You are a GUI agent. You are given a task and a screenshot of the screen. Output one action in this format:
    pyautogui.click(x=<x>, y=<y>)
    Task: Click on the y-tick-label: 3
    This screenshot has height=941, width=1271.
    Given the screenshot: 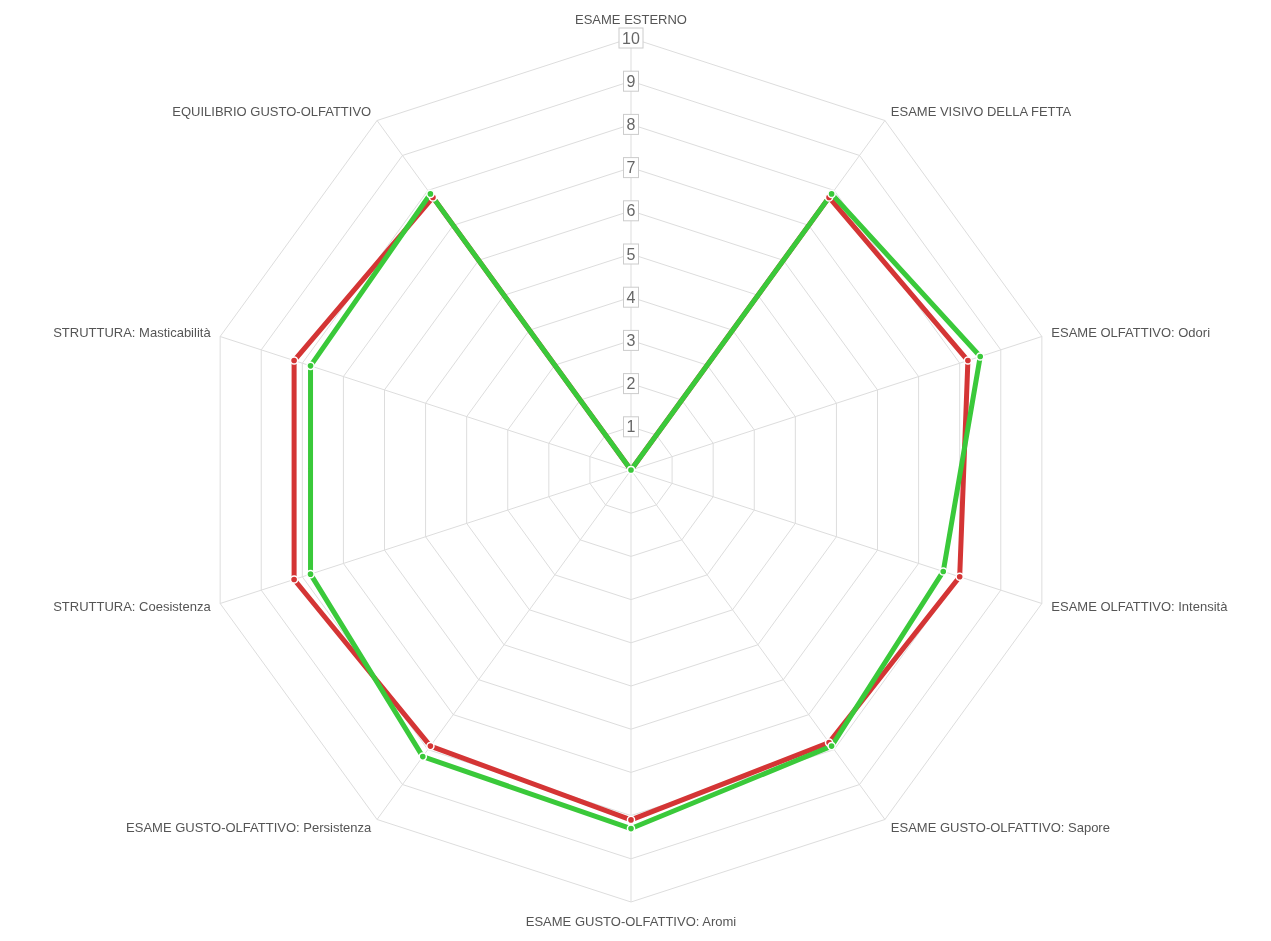 What is the action you would take?
    pyautogui.click(x=631, y=340)
    